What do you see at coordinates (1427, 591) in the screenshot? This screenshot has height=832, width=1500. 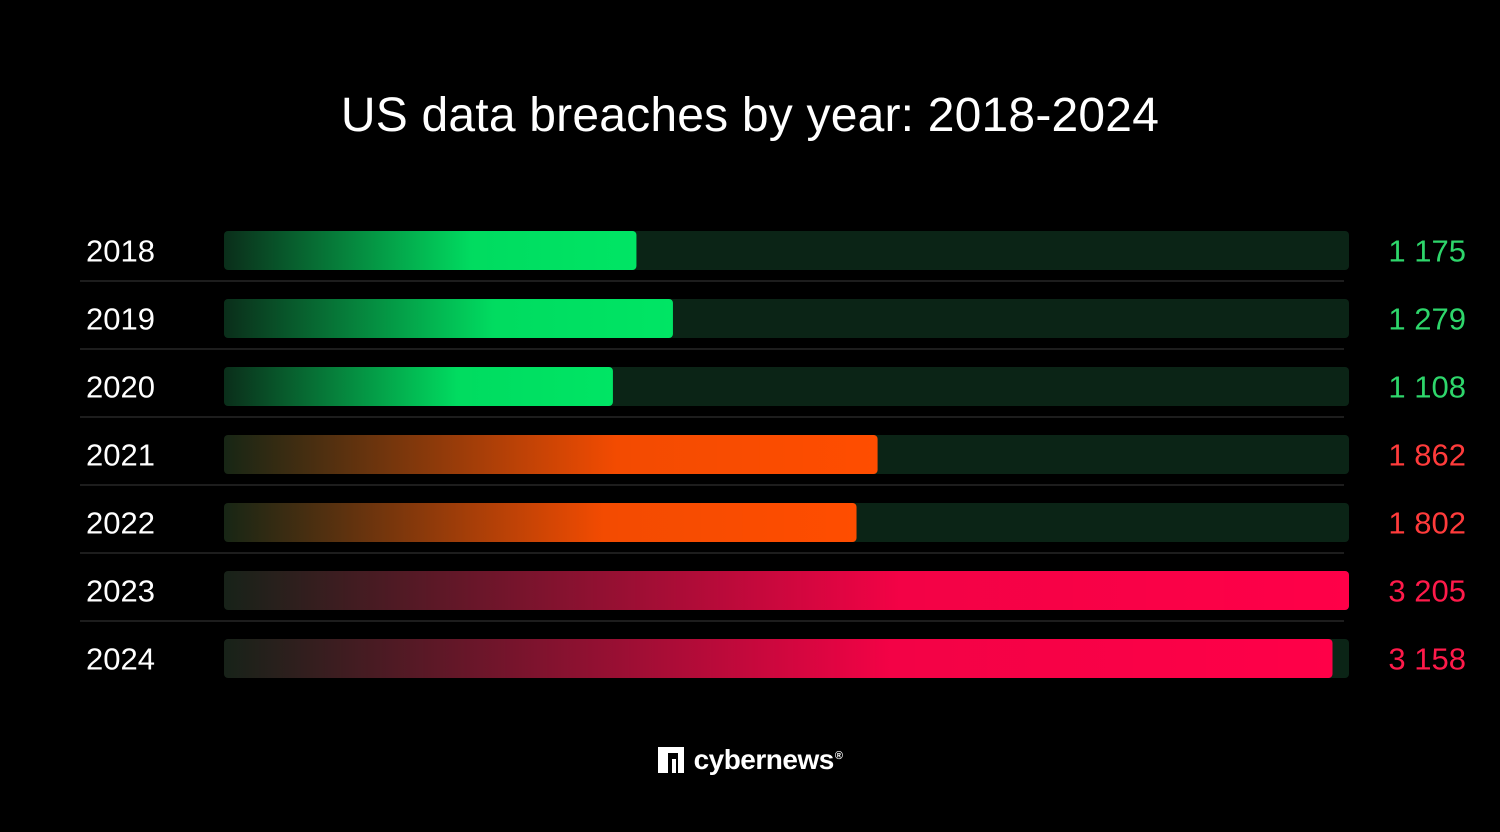 I see `value-label-2023: 3 205` at bounding box center [1427, 591].